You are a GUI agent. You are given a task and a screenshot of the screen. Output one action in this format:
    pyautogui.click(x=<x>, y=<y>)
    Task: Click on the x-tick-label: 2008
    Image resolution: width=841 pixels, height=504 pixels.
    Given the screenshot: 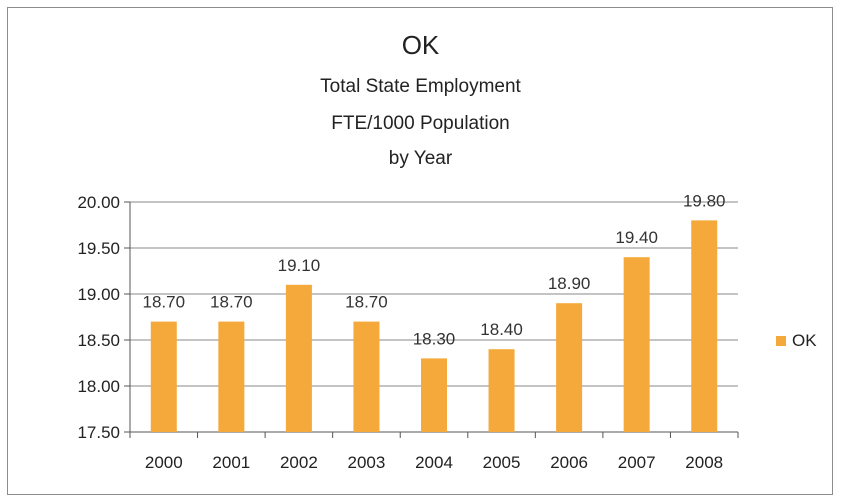 What is the action you would take?
    pyautogui.click(x=704, y=462)
    